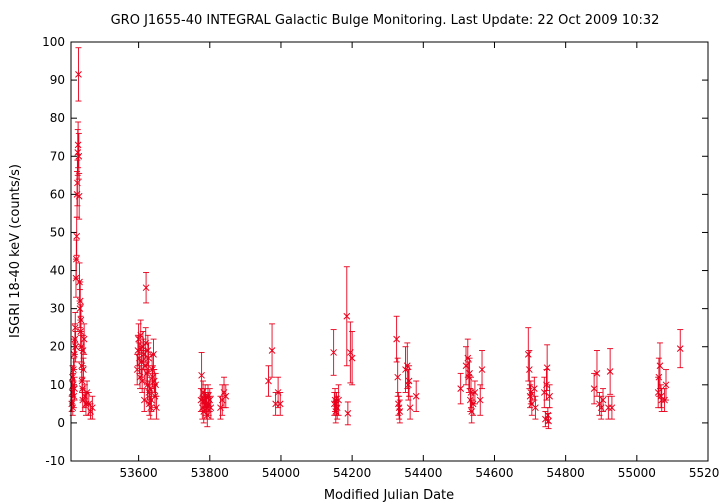  I want to click on x-tick-label: 55000, so click(637, 473).